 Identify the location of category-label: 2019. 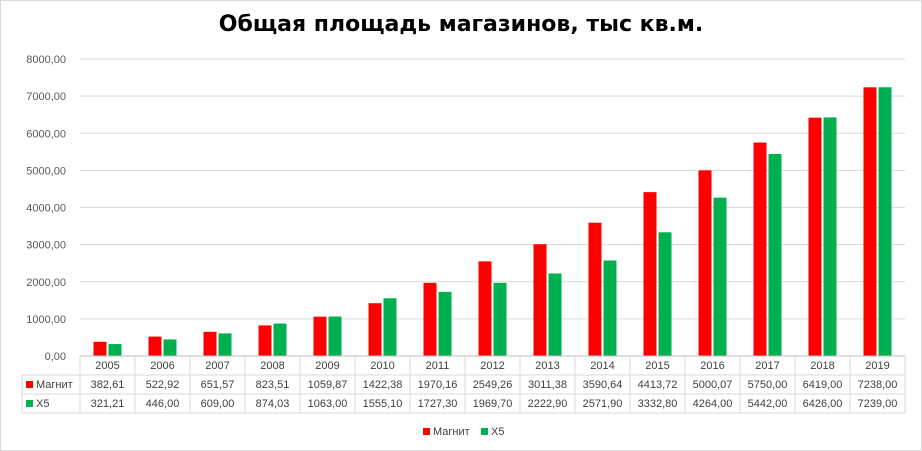
(877, 366).